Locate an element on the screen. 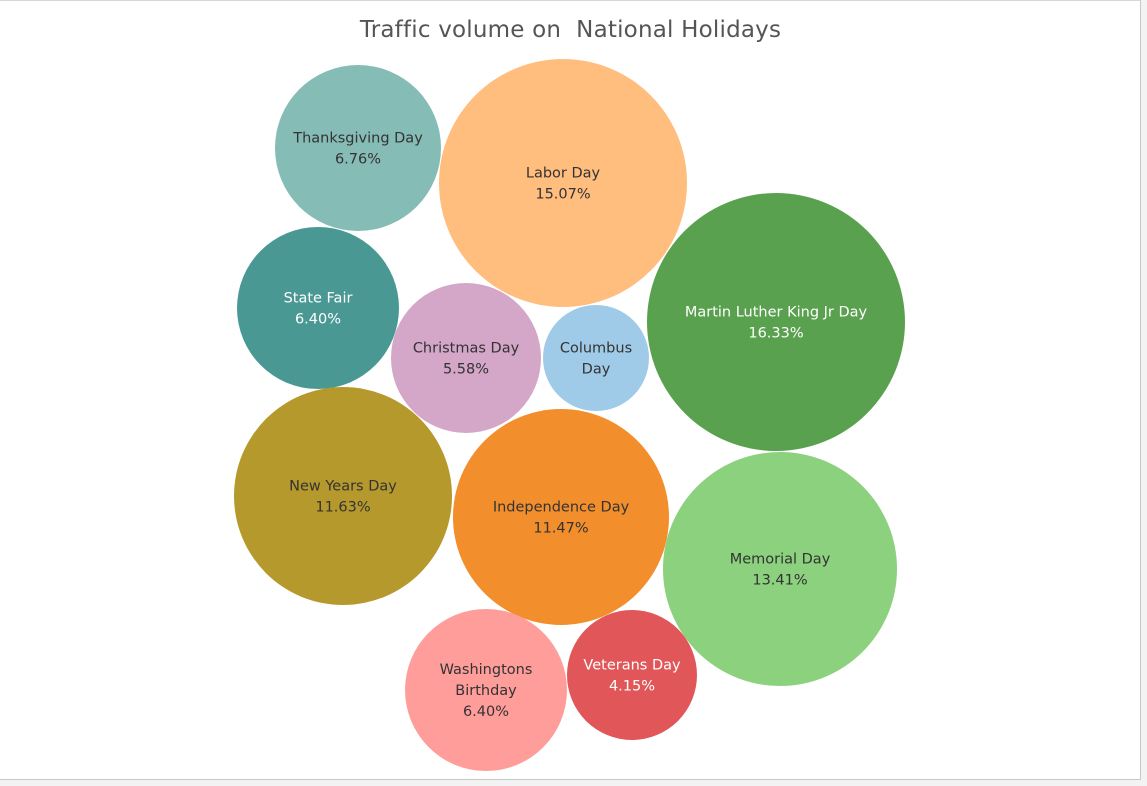 This screenshot has width=1147, height=786. bubble-columbus-day: Columbus Day is located at coordinates (596, 358).